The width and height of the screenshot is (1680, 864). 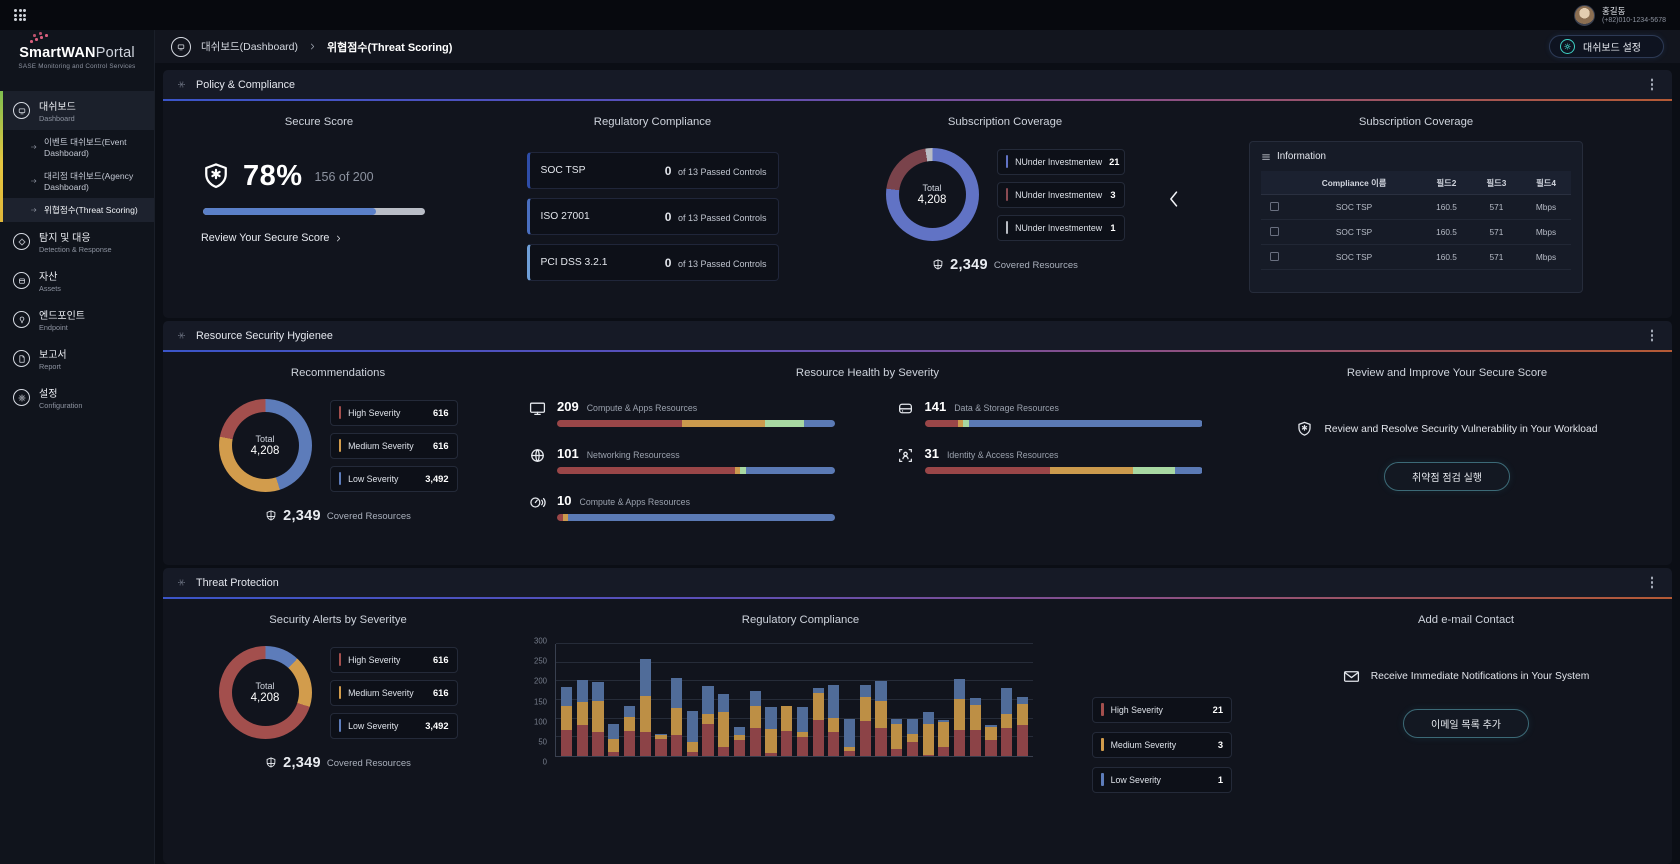 I want to click on gauge-icon, so click(x=537, y=502).